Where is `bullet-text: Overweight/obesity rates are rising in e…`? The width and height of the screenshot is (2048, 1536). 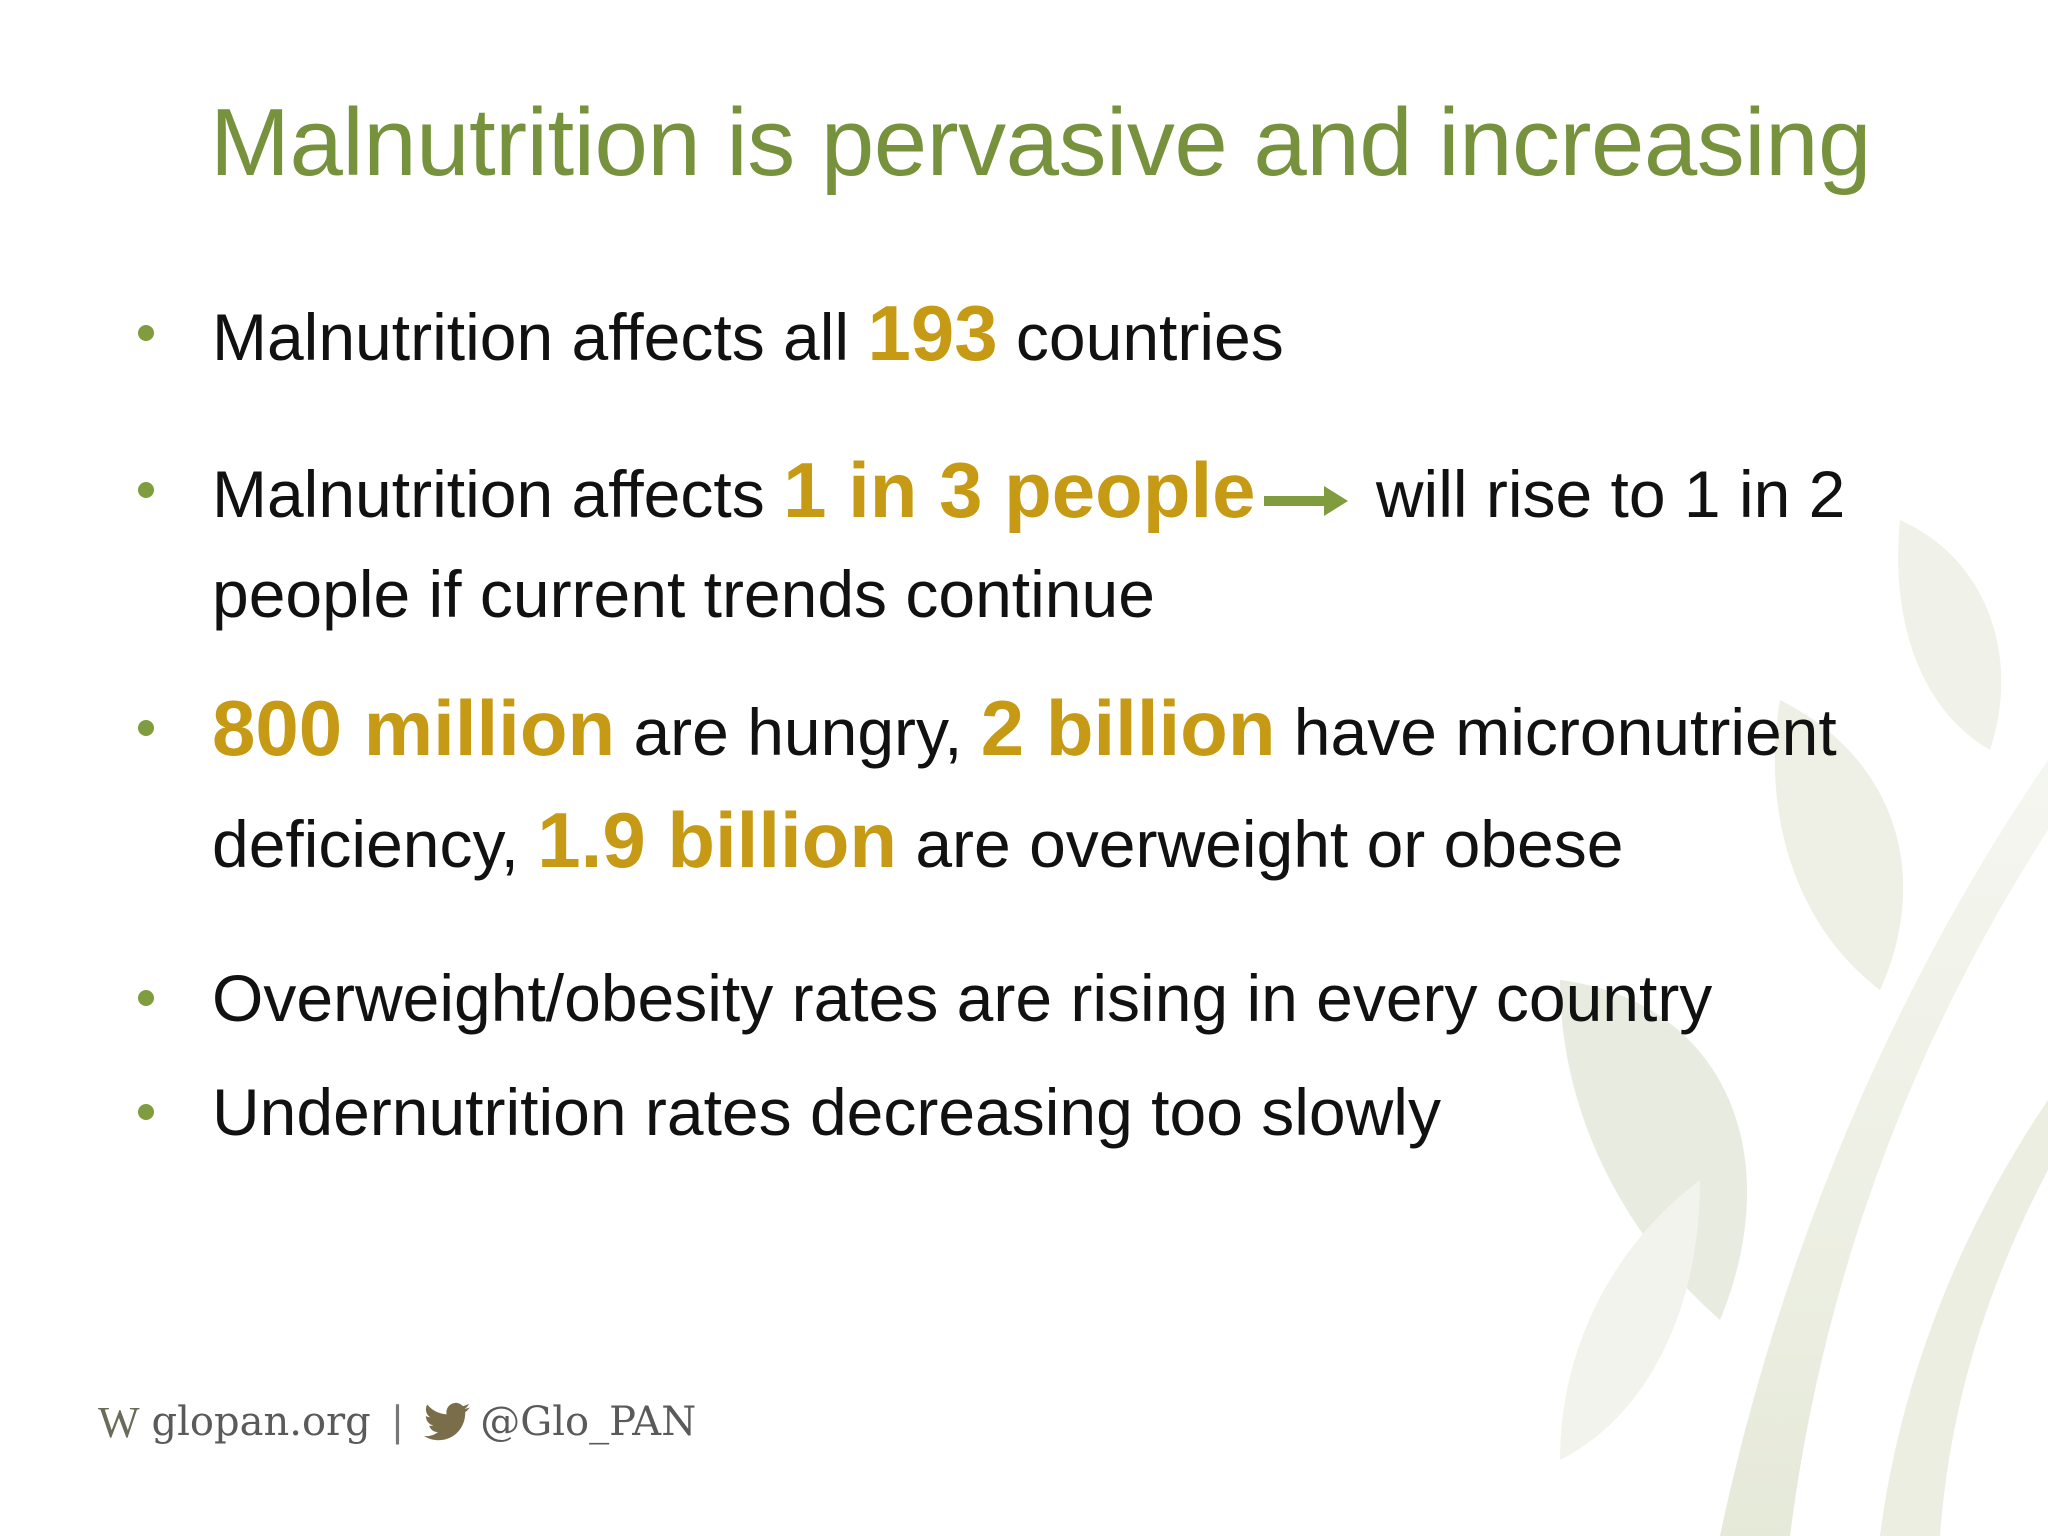 bullet-text: Overweight/obesity rates are rising in e… is located at coordinates (962, 998).